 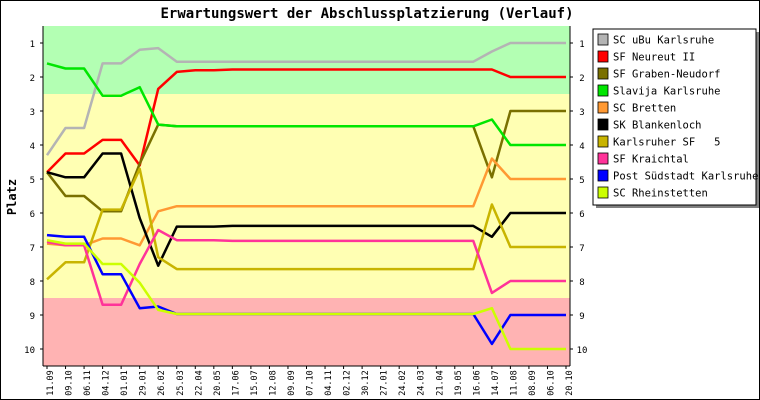 What do you see at coordinates (459, 383) in the screenshot?
I see `x-tick-label: 19.05` at bounding box center [459, 383].